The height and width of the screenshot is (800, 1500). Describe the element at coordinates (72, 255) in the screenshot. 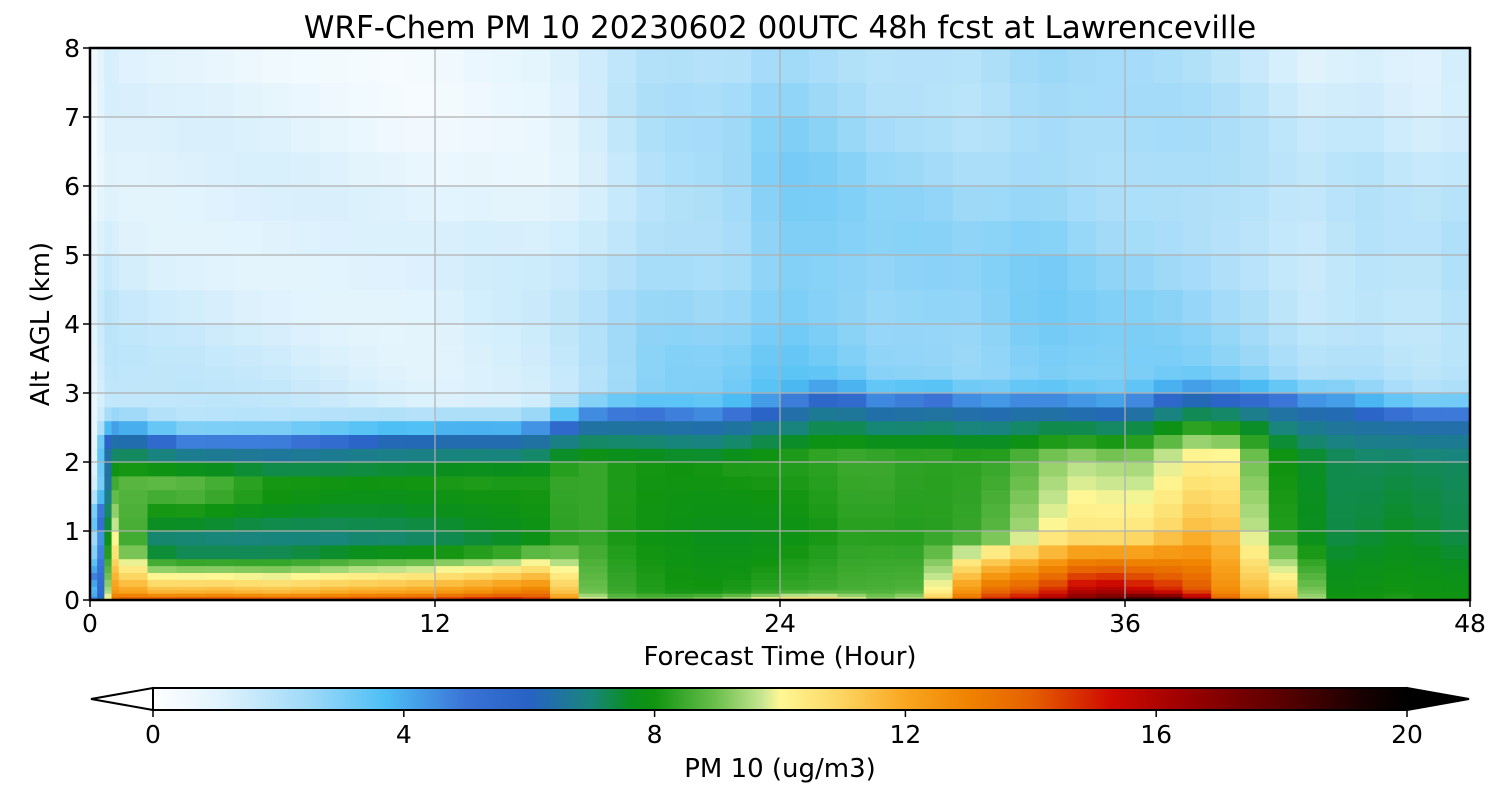

I see `y-tick-label: 5` at that location.